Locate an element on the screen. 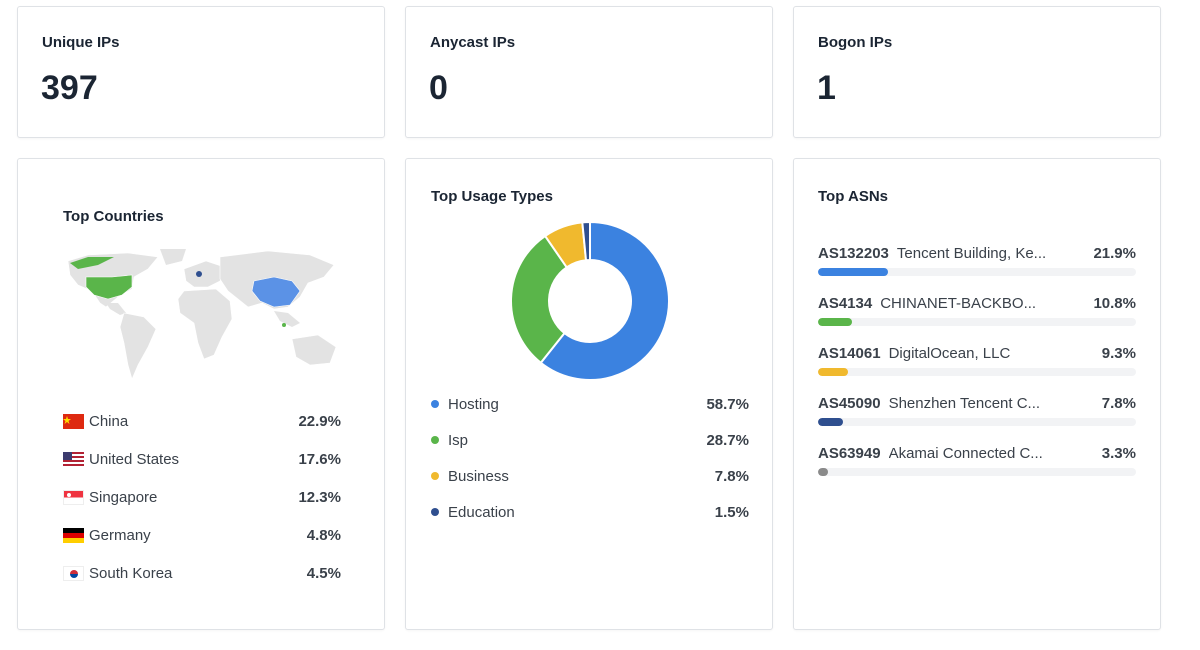  country-name: South Korea is located at coordinates (131, 573).